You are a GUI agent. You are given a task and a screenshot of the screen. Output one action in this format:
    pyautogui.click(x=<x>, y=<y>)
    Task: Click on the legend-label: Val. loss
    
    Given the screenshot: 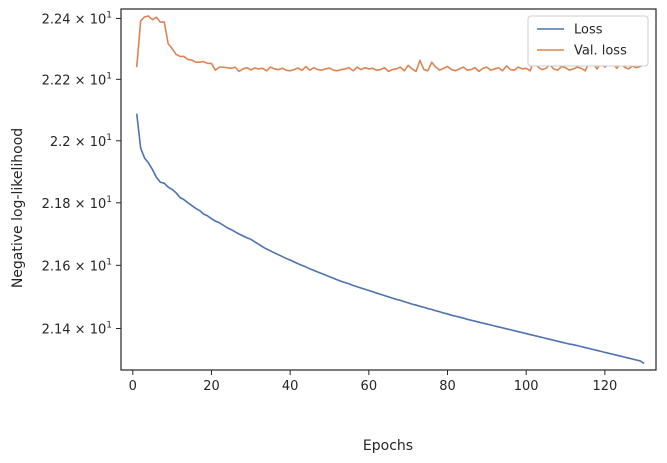 What is the action you would take?
    pyautogui.click(x=600, y=51)
    